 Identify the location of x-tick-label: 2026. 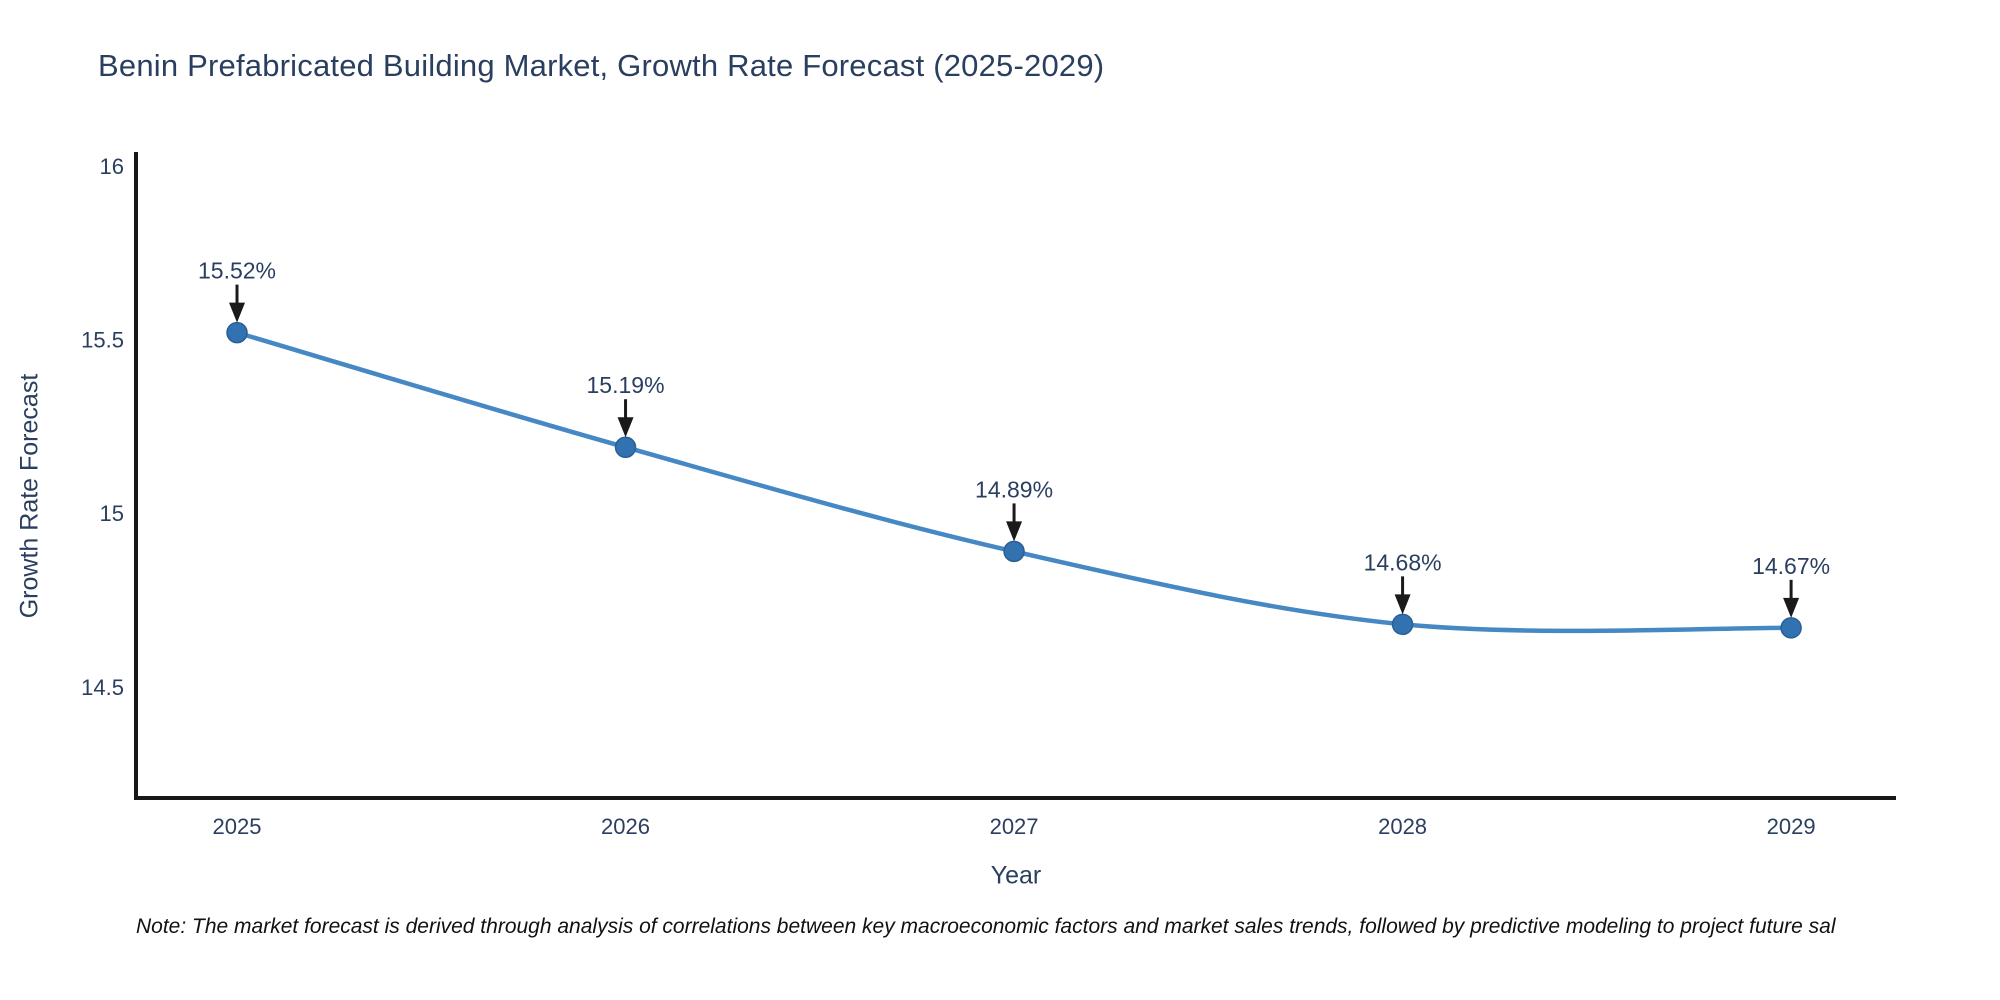
(625, 826).